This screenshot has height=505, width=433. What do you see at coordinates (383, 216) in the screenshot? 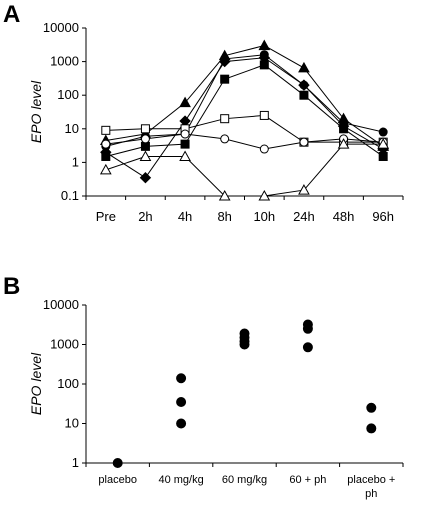
I see `x-tick-label-a: 96h` at bounding box center [383, 216].